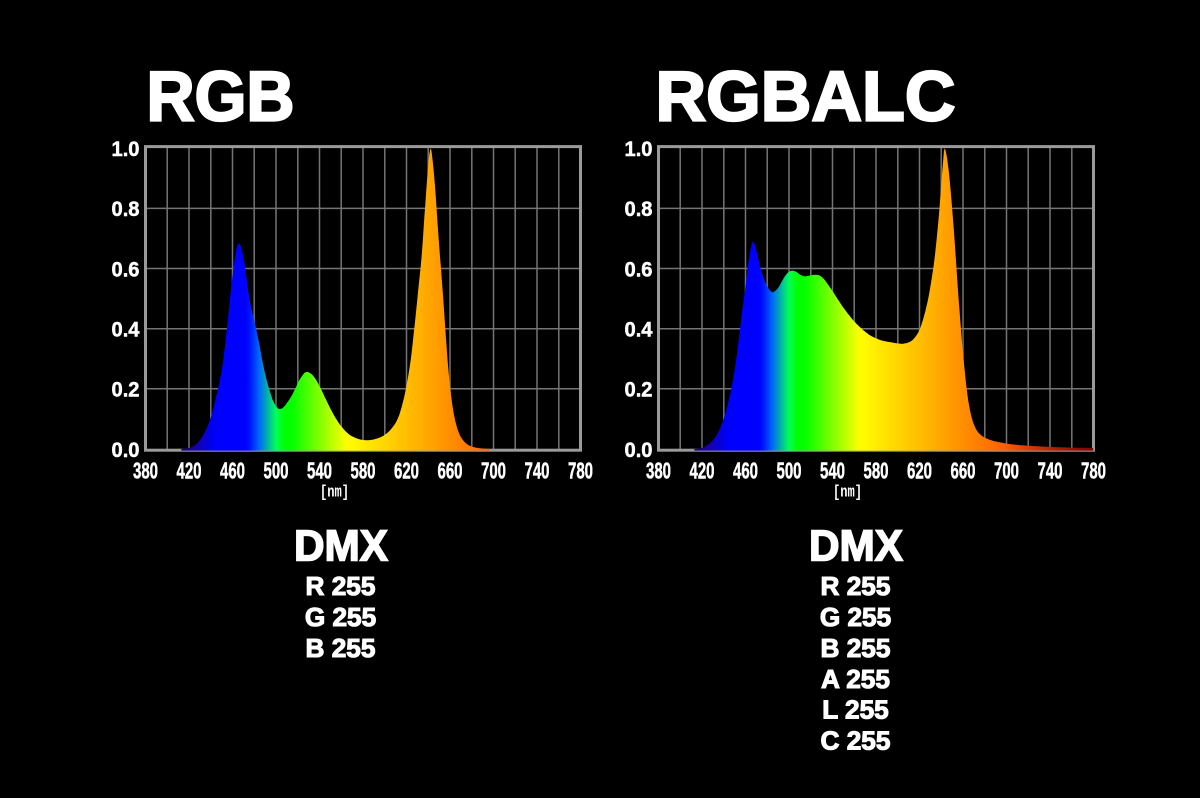 The width and height of the screenshot is (1200, 798). Describe the element at coordinates (855, 679) in the screenshot. I see `svg-text: A 255` at that location.